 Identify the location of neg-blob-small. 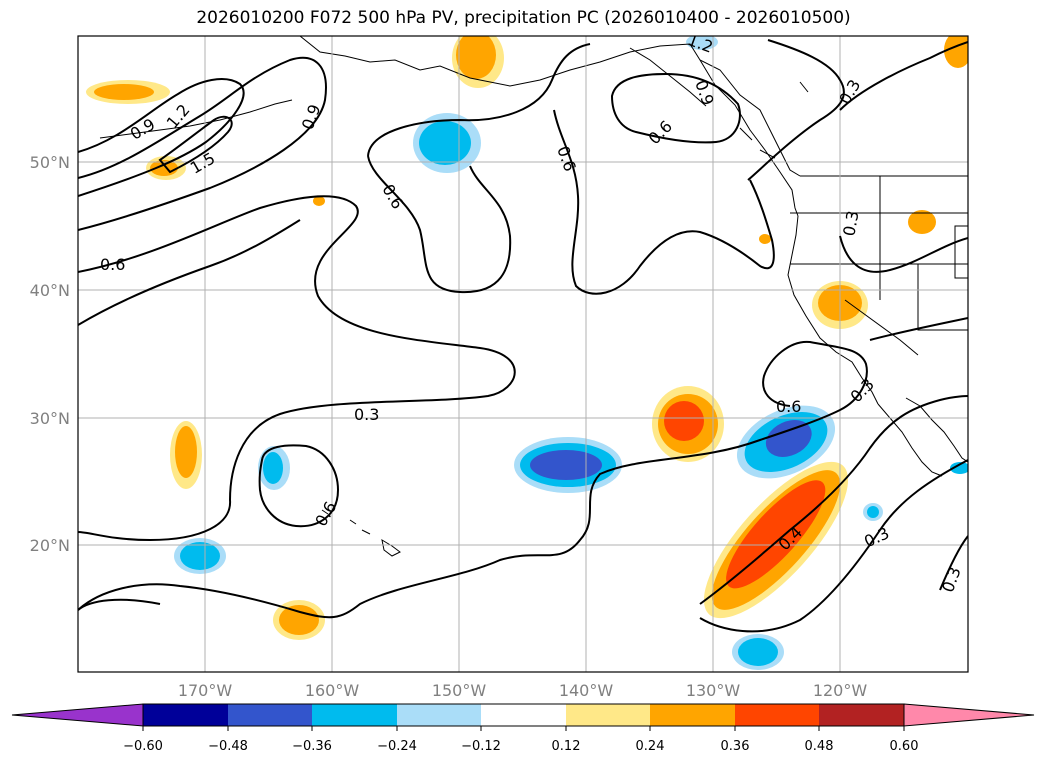
(915, 491).